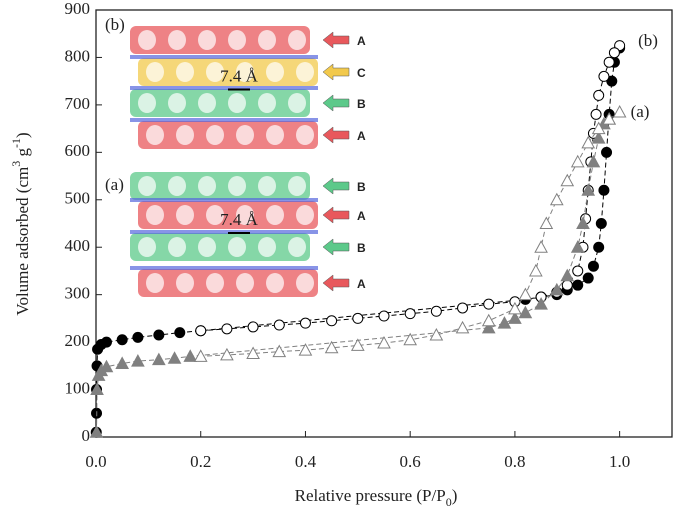 The height and width of the screenshot is (518, 675). Describe the element at coordinates (361, 73) in the screenshot. I see `layer-label: C` at that location.